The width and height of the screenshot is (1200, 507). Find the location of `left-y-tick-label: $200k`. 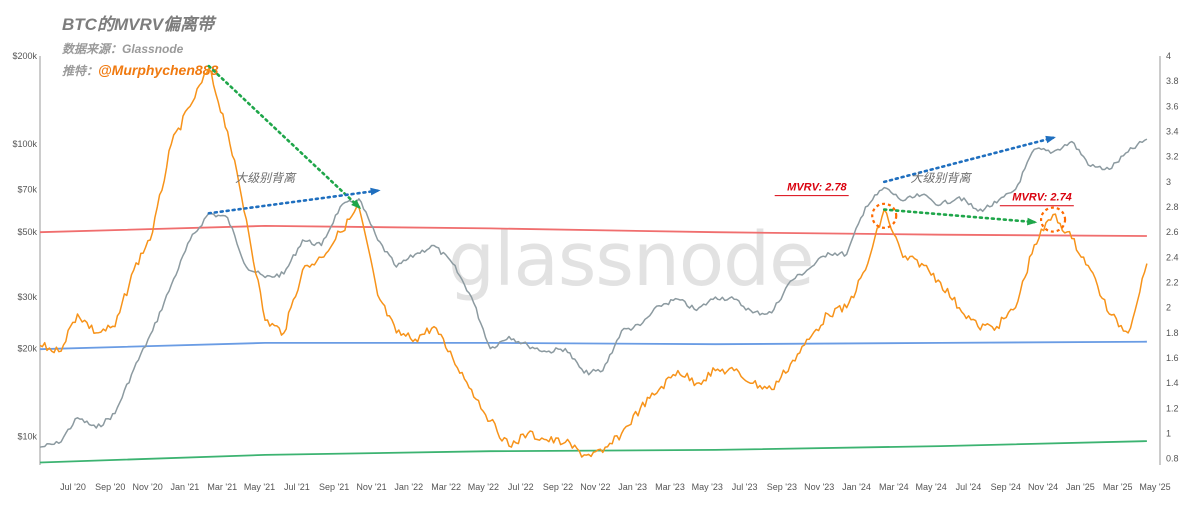

left-y-tick-label: $200k is located at coordinates (24, 56).